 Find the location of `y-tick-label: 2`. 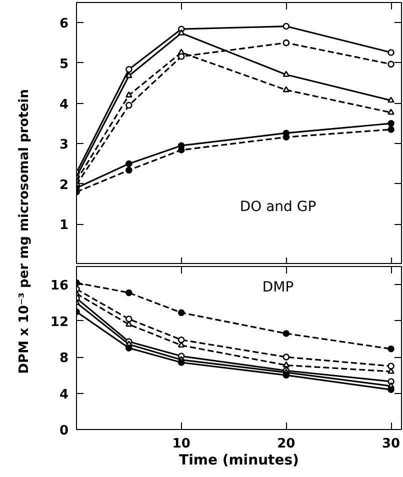

y-tick-label: 2 is located at coordinates (63, 185).